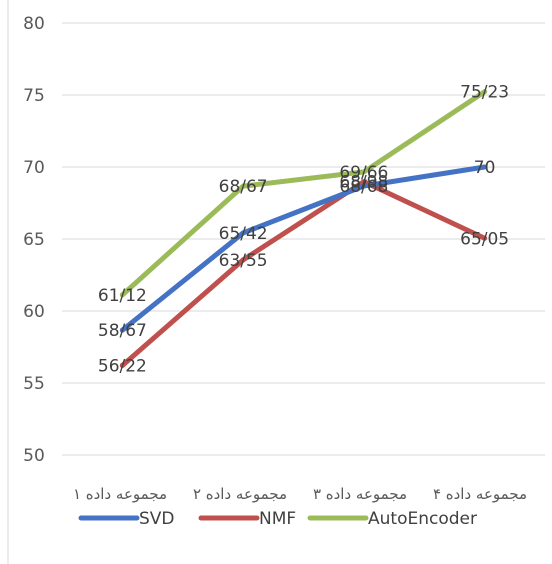 Image resolution: width=552 pixels, height=564 pixels. I want to click on data-label: 65/42, so click(243, 234).